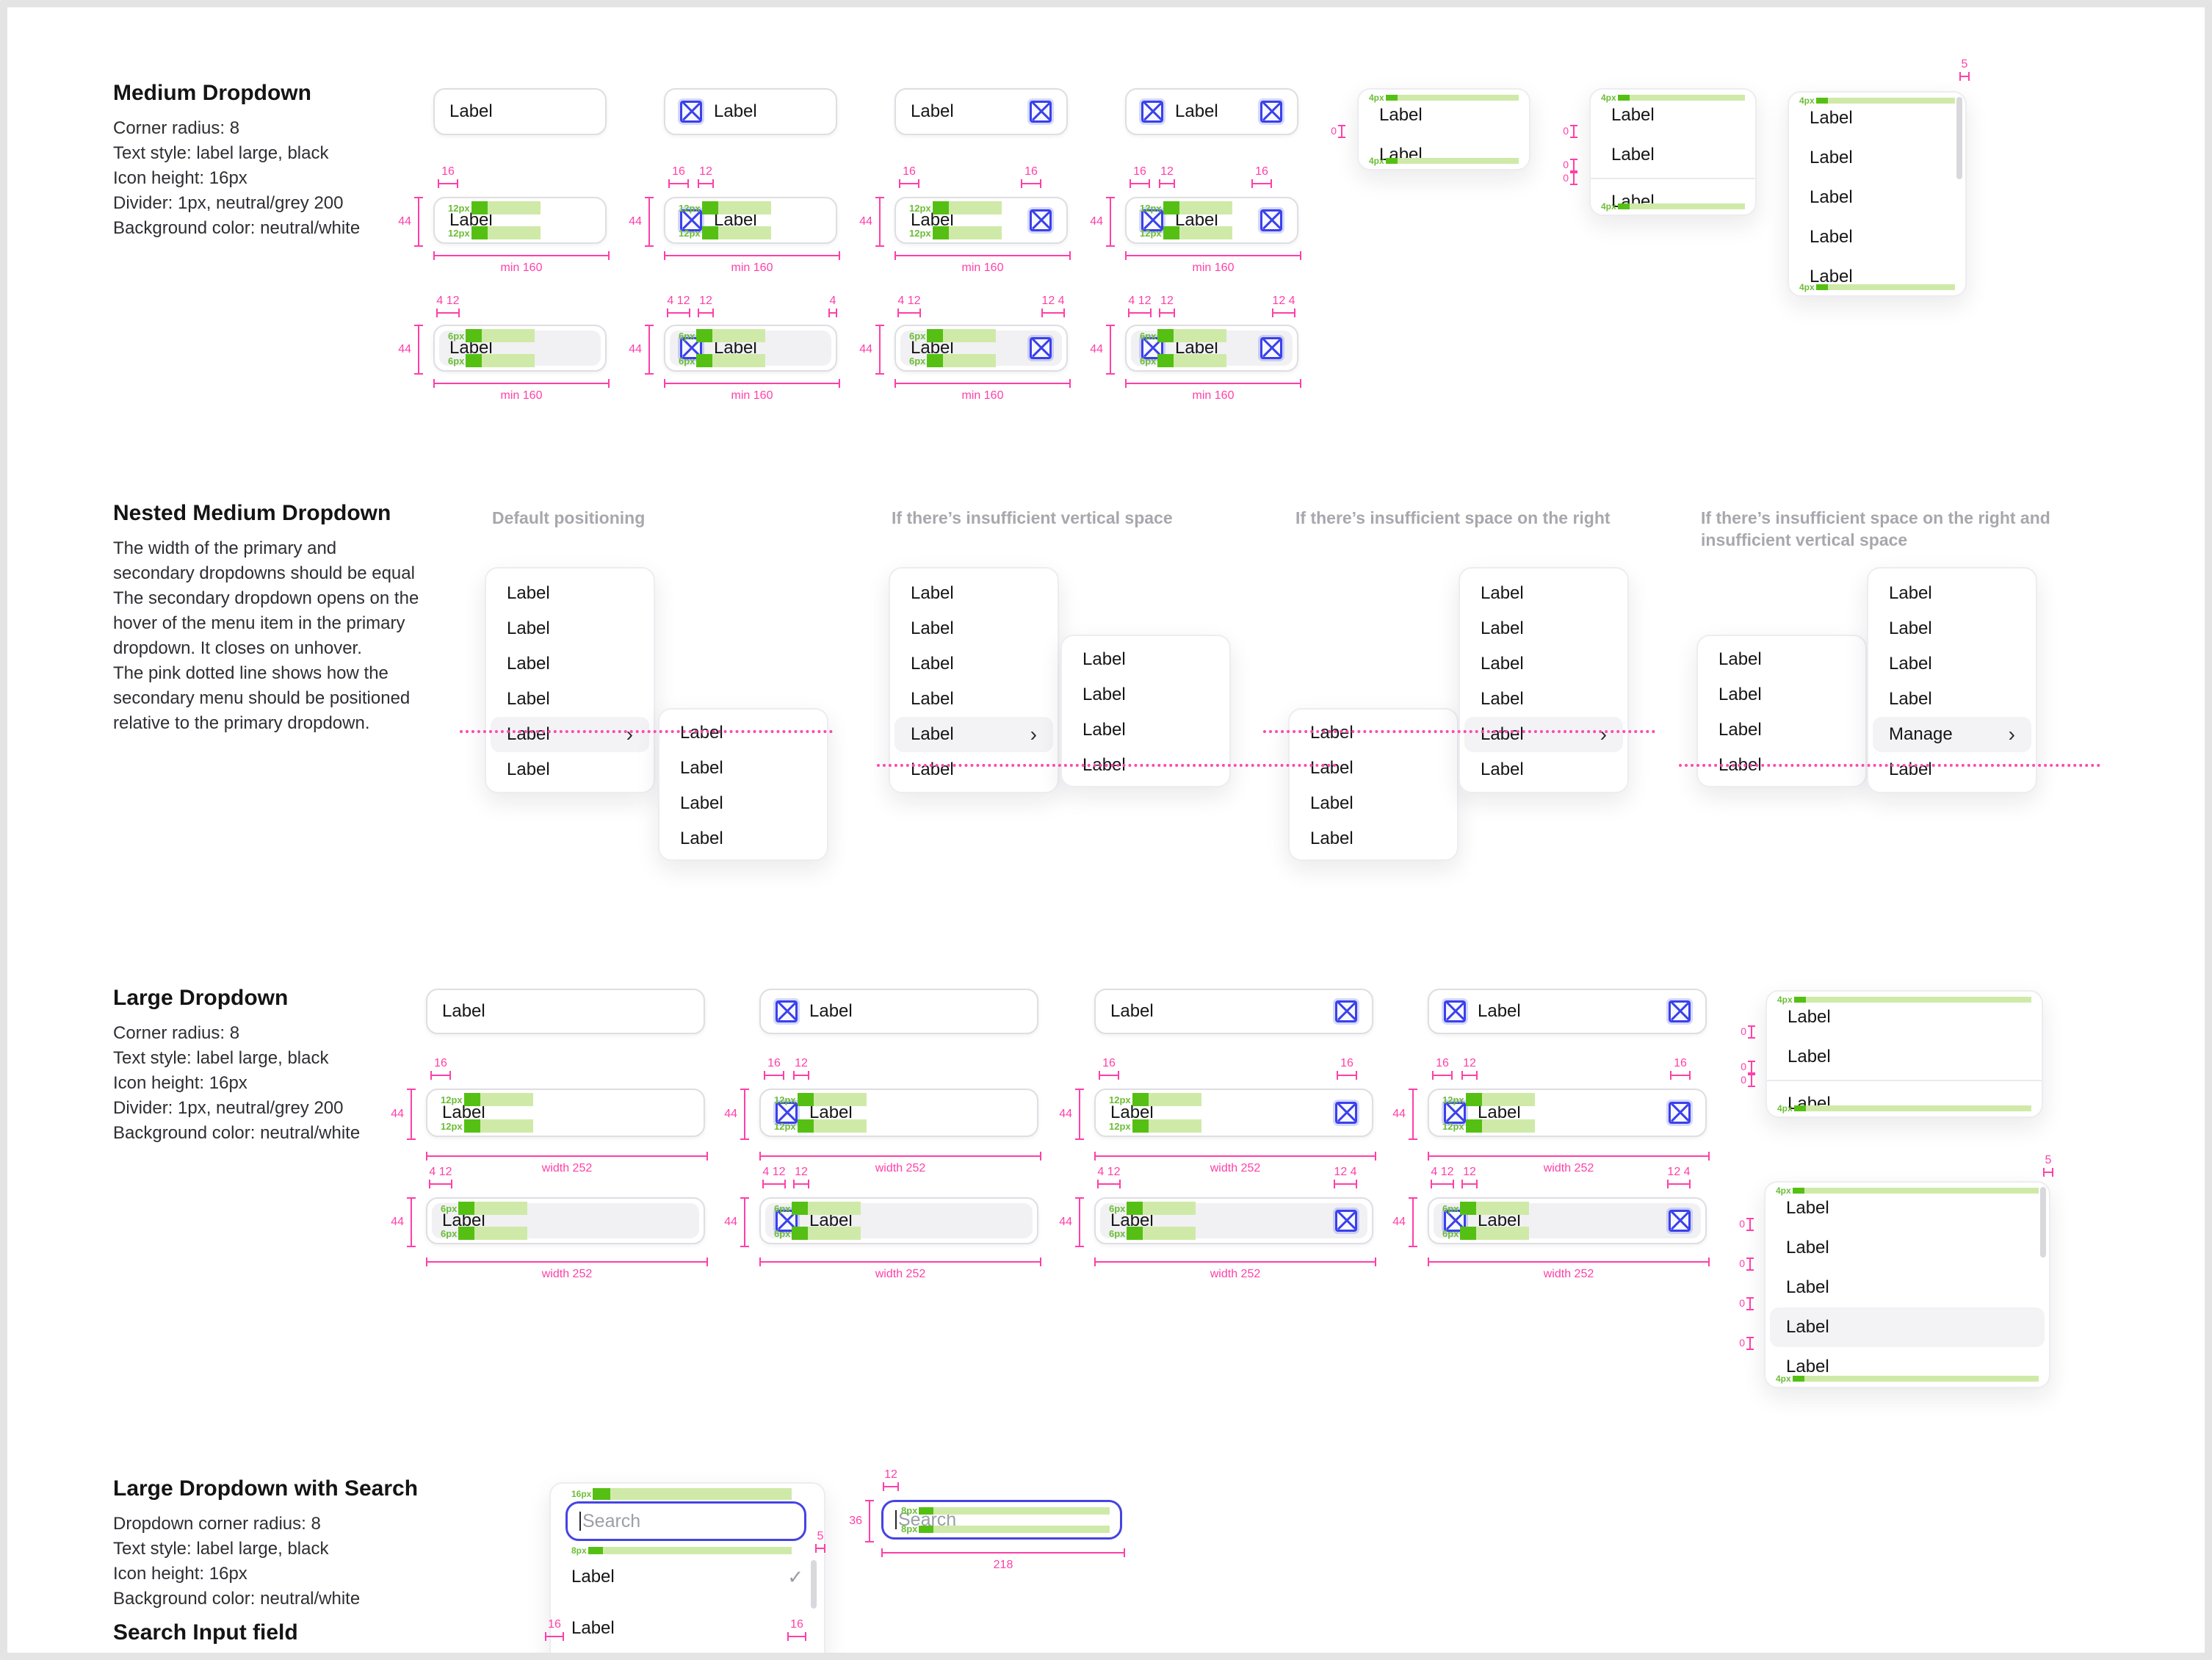 Image resolution: width=2212 pixels, height=1660 pixels. What do you see at coordinates (1908, 1327) in the screenshot?
I see `menu-item-hovered: Label` at bounding box center [1908, 1327].